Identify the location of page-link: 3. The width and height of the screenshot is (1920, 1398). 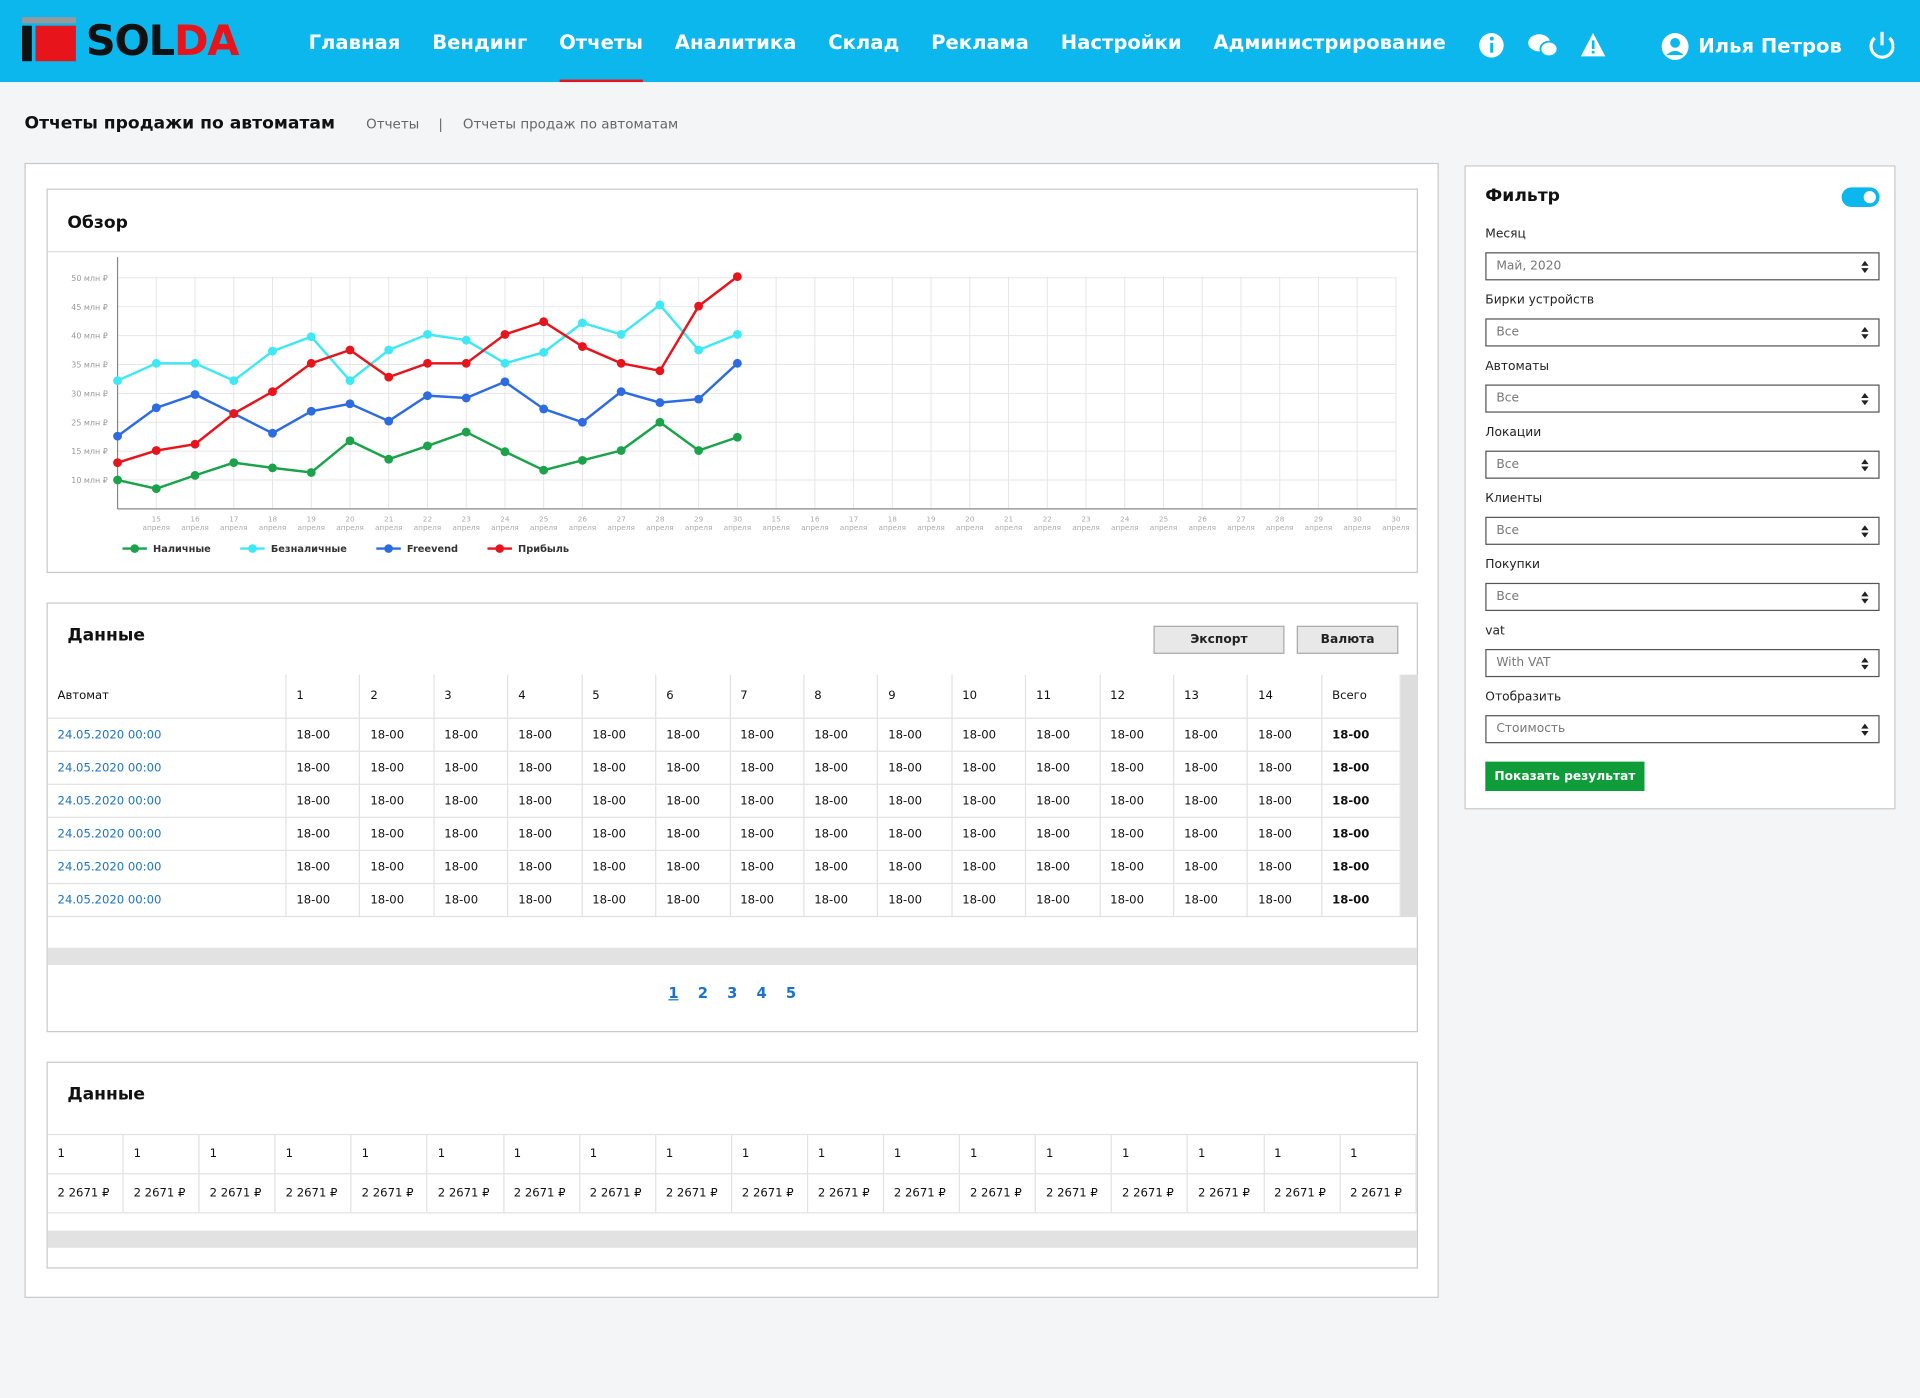
(732, 993).